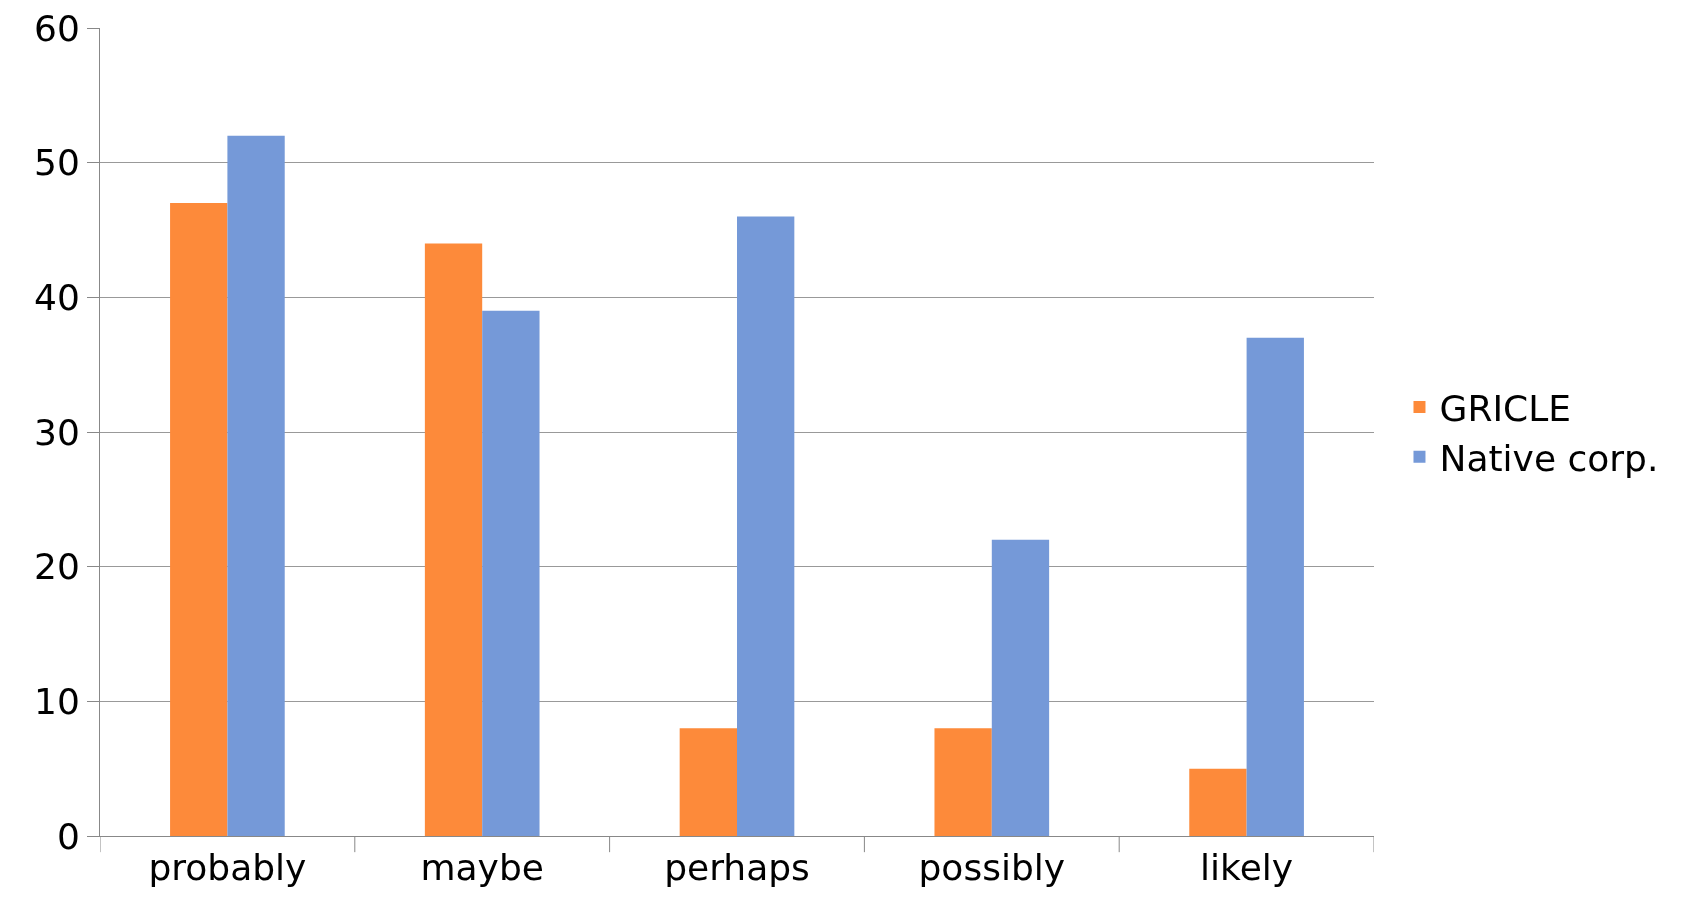 The image size is (1694, 916). Describe the element at coordinates (1505, 408) in the screenshot. I see `legend-label: GRICLE` at that location.